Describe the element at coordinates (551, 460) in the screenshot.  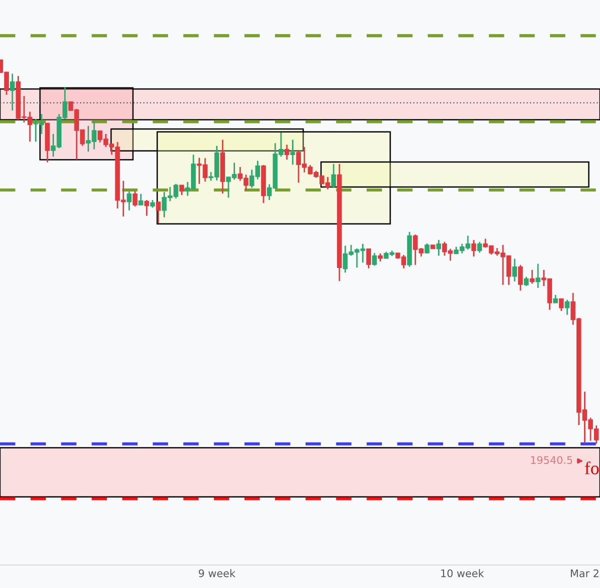
I see `text: 19540.5` at that location.